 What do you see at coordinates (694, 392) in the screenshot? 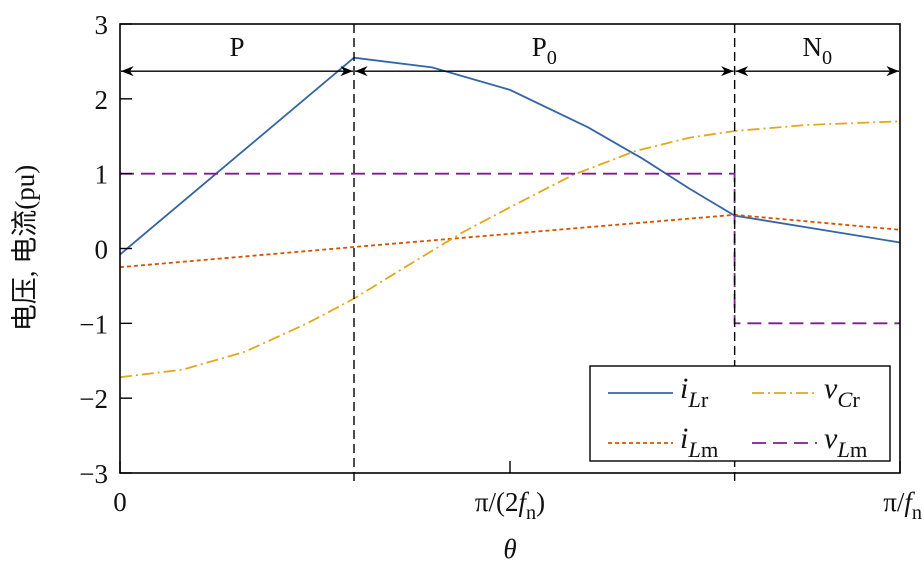
I see `legend-label-iLr: iLr` at bounding box center [694, 392].